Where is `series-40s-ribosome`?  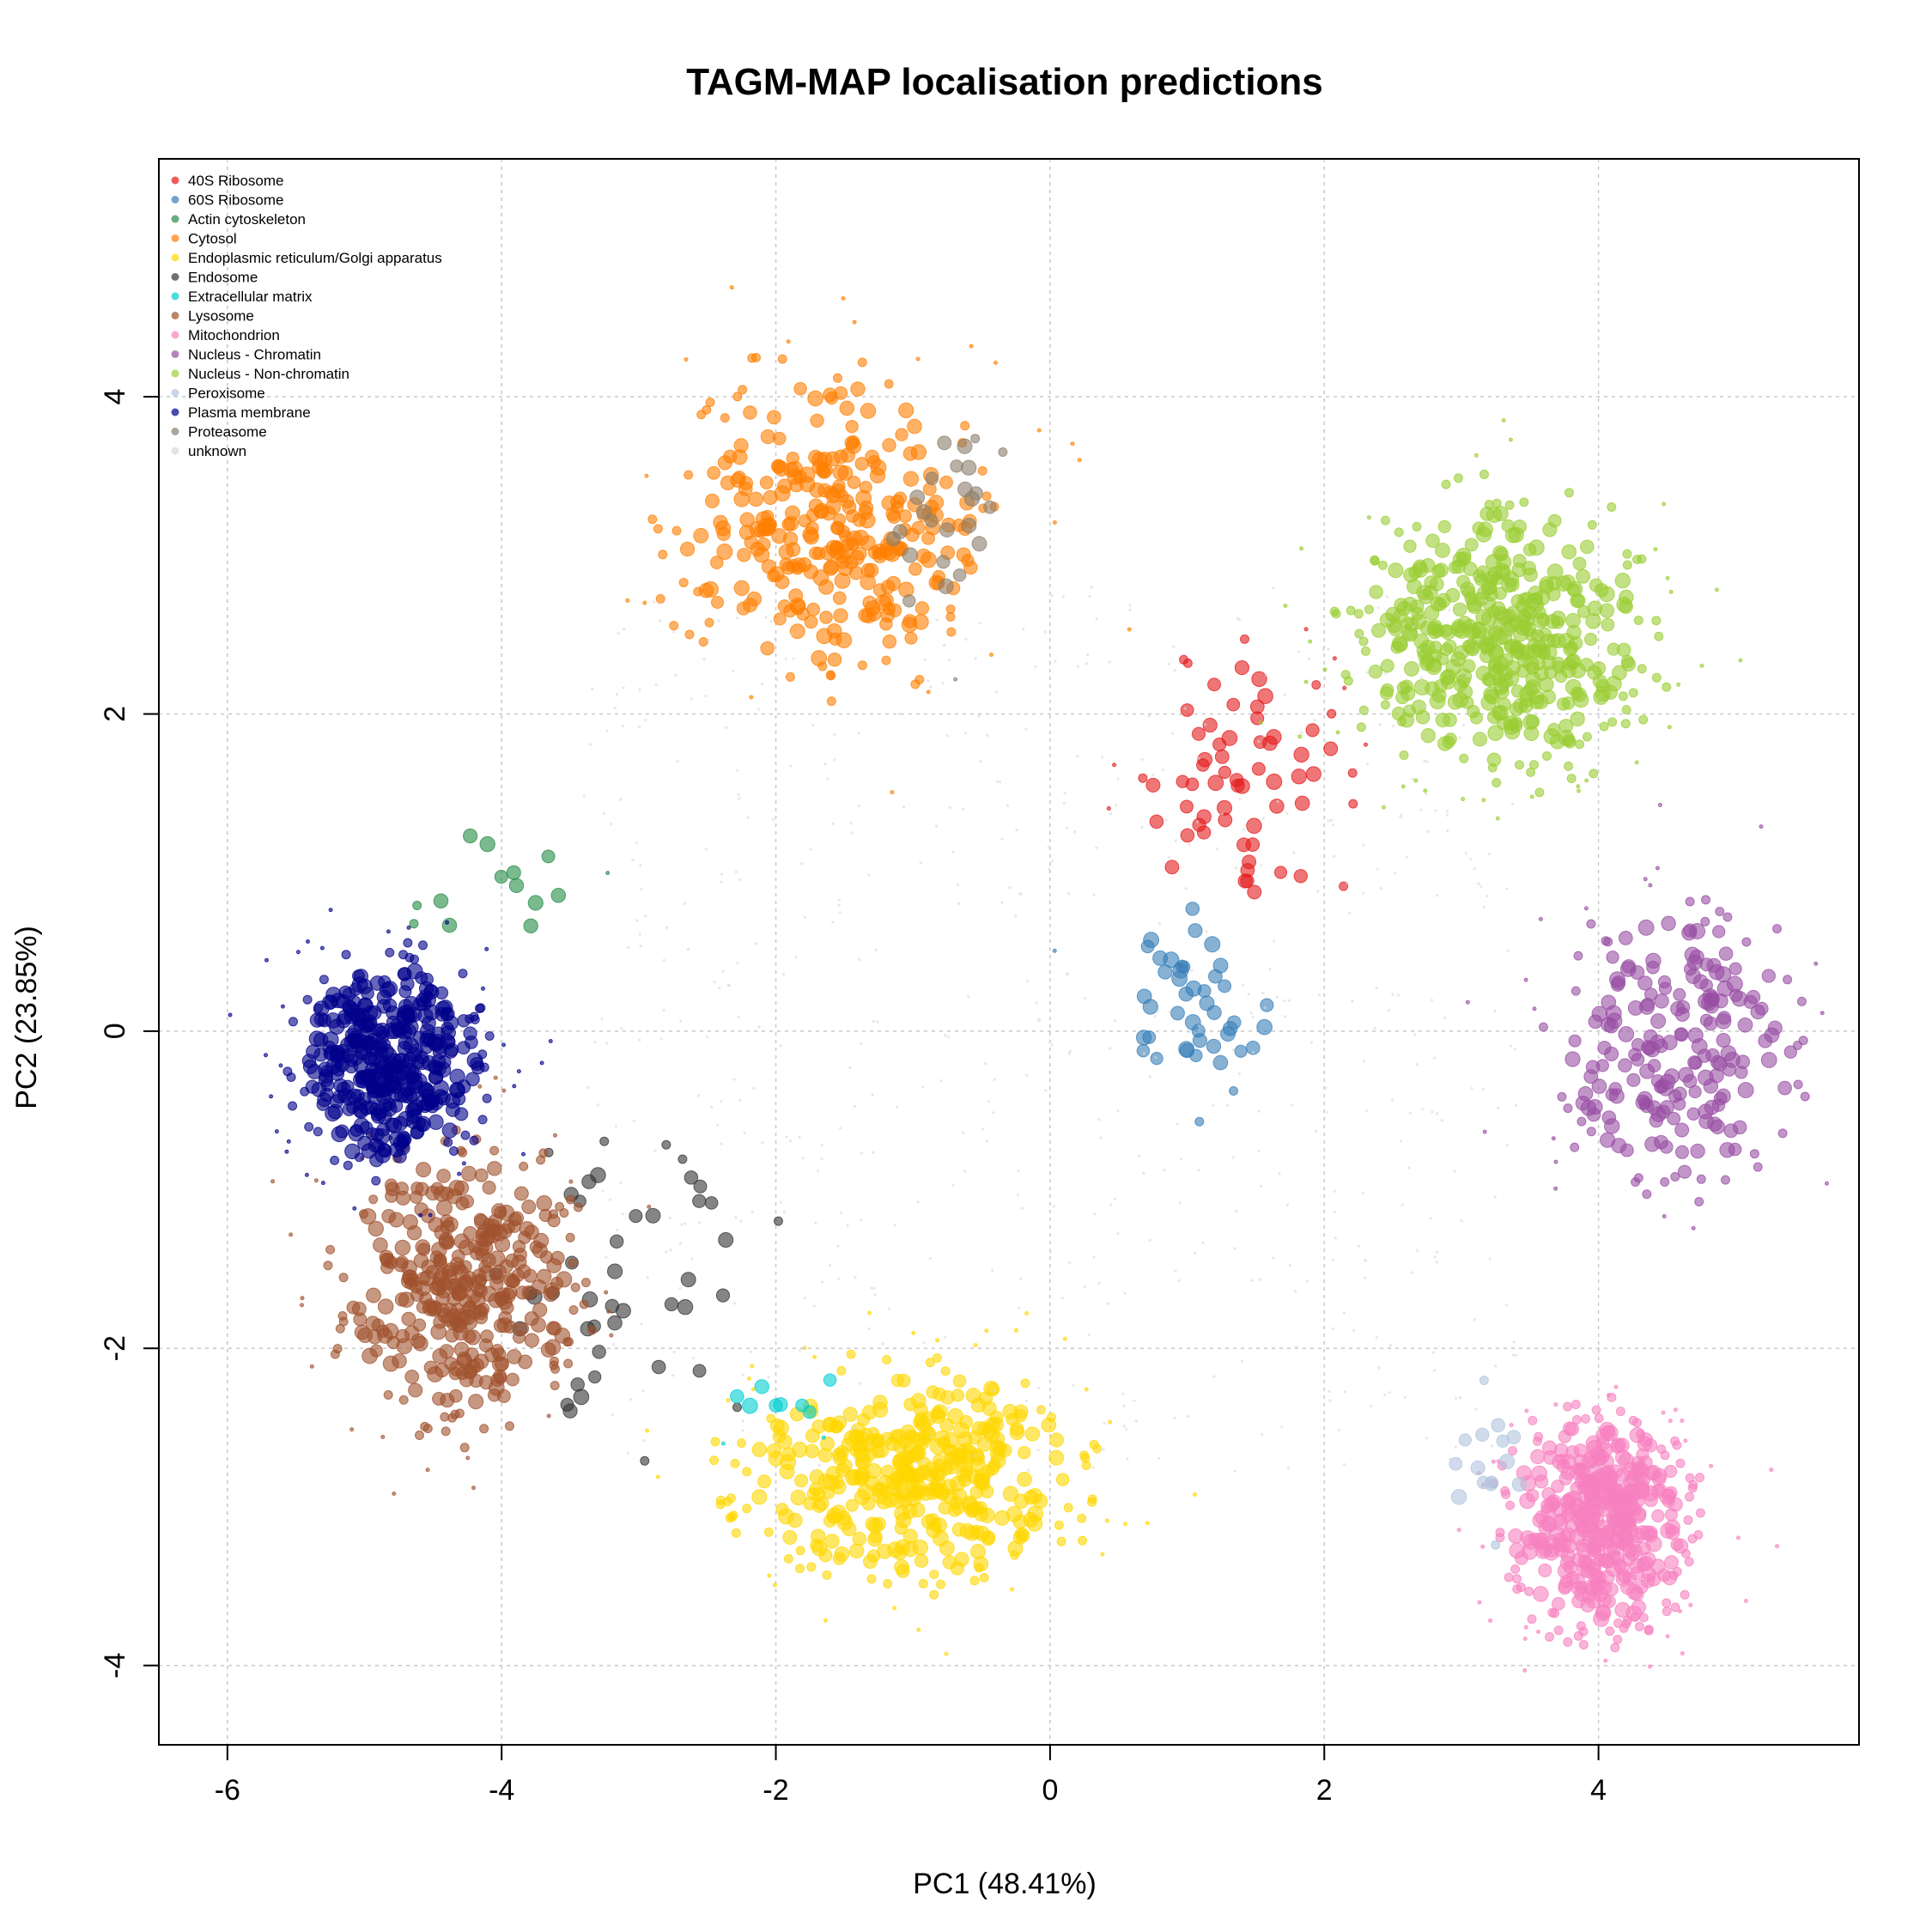
series-40s-ribosome is located at coordinates (1237, 798).